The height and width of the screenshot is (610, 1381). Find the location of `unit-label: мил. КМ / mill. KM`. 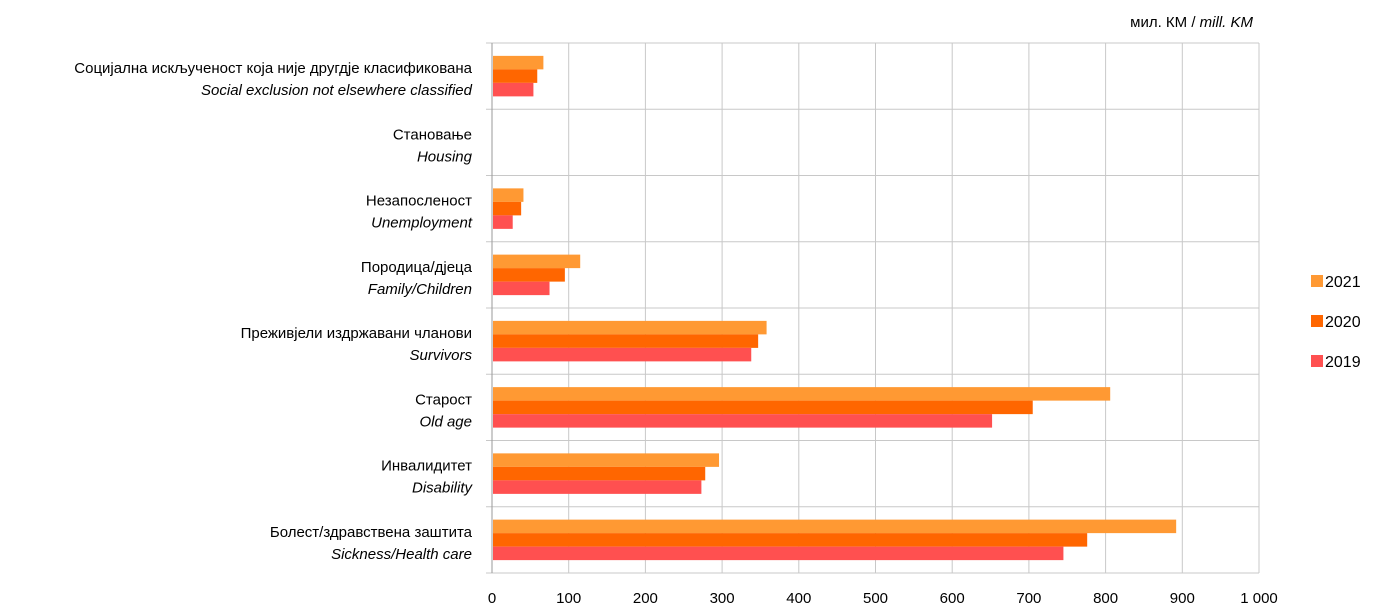

unit-label: мил. КМ / mill. KM is located at coordinates (1191, 22).